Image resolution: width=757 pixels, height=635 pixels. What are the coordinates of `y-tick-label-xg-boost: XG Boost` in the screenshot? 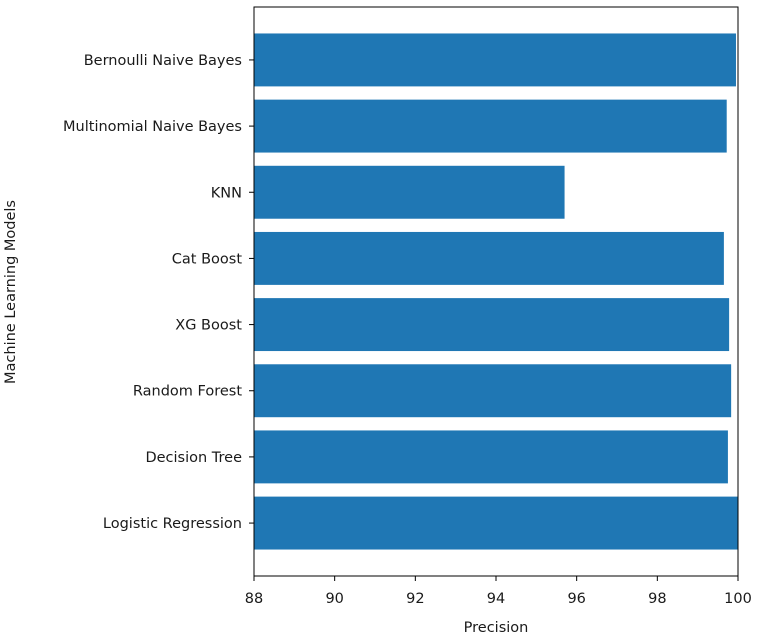 It's located at (208, 326).